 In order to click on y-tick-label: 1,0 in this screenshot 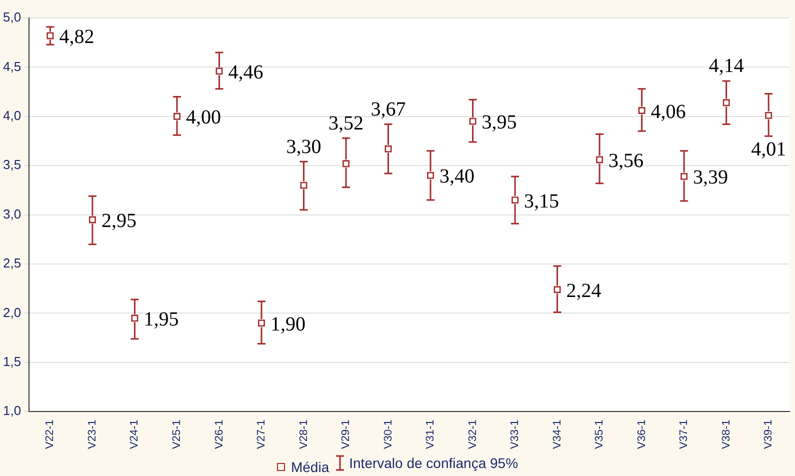, I will do `click(12, 410)`.